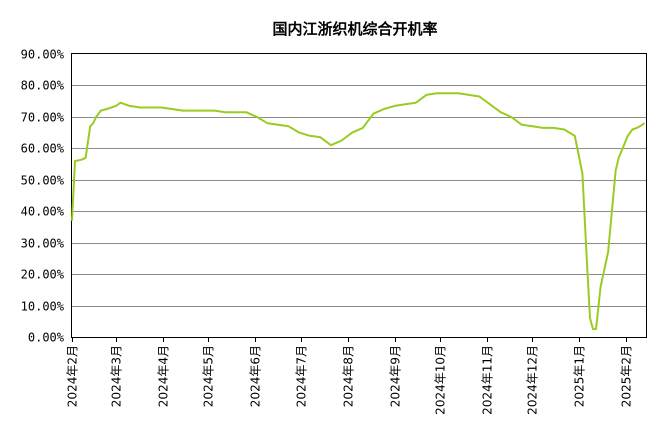  What do you see at coordinates (43, 118) in the screenshot?
I see `y-tick-label: 70.00%` at bounding box center [43, 118].